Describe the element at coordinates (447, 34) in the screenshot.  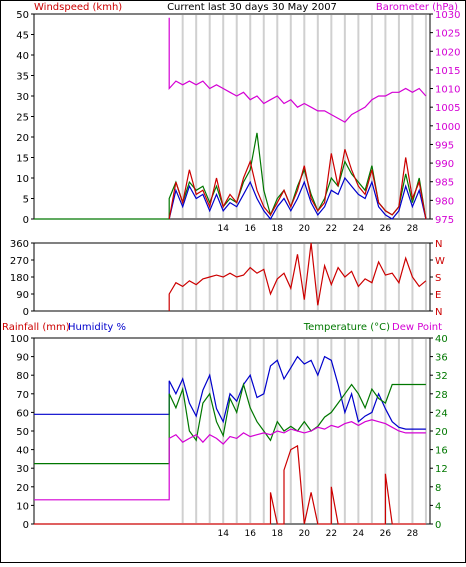
I see `right-tick-label: 1025` at that location.